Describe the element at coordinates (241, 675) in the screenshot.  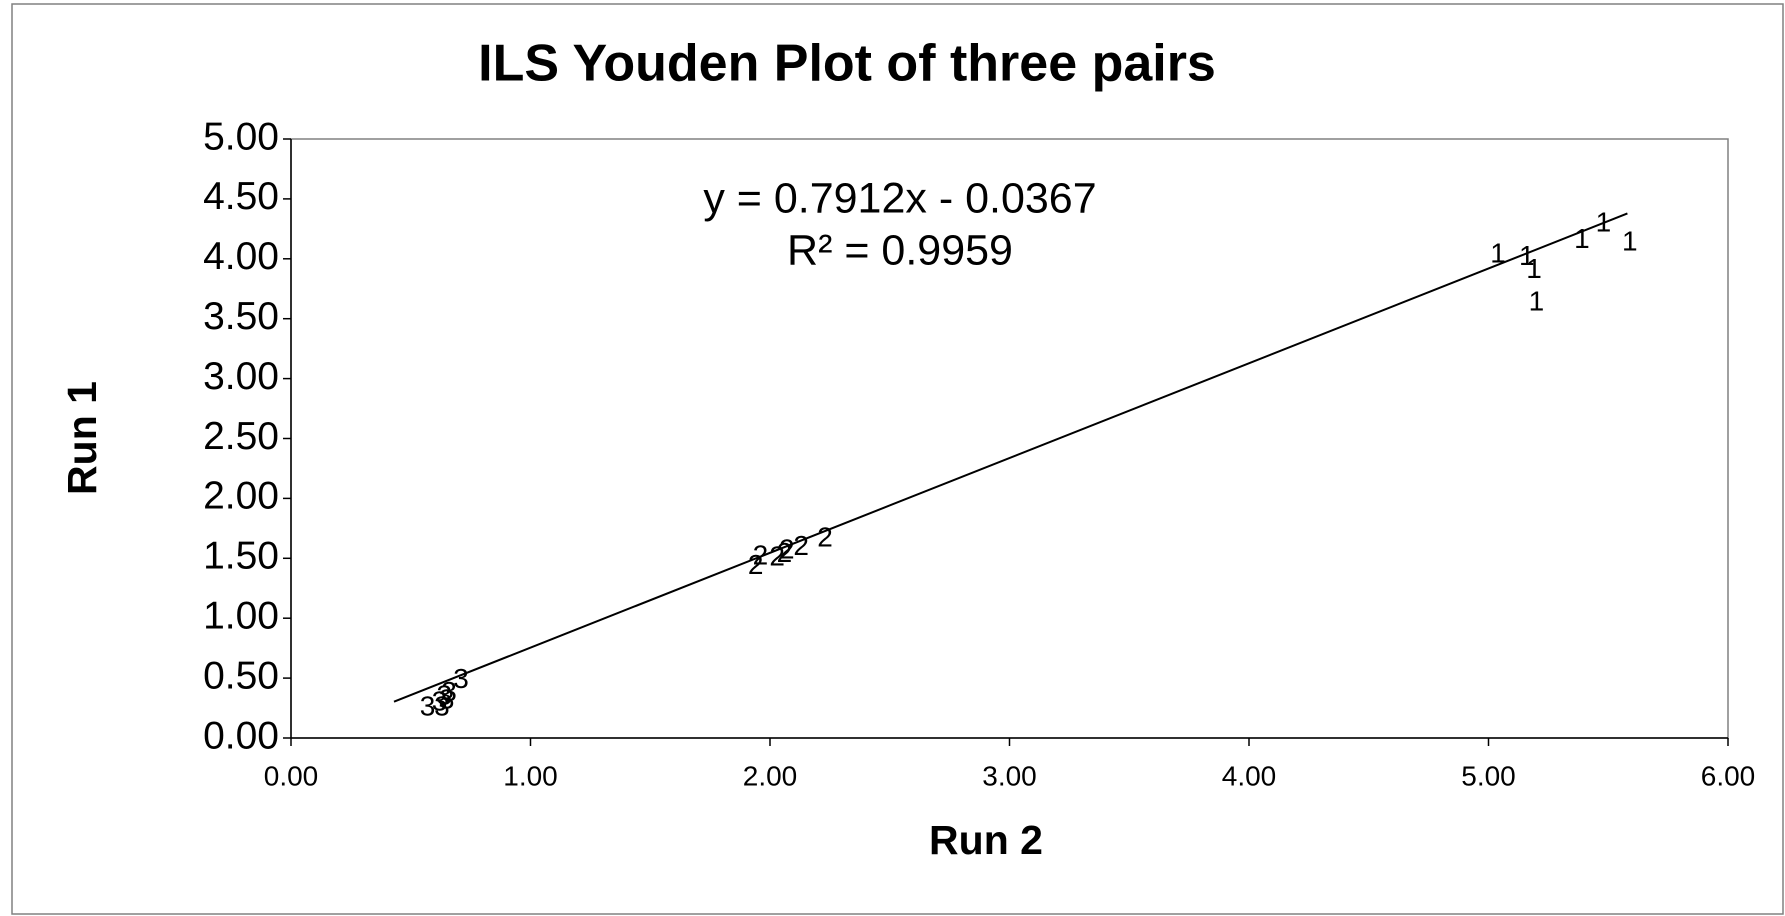
I see `y-tick-label: 0.50` at that location.